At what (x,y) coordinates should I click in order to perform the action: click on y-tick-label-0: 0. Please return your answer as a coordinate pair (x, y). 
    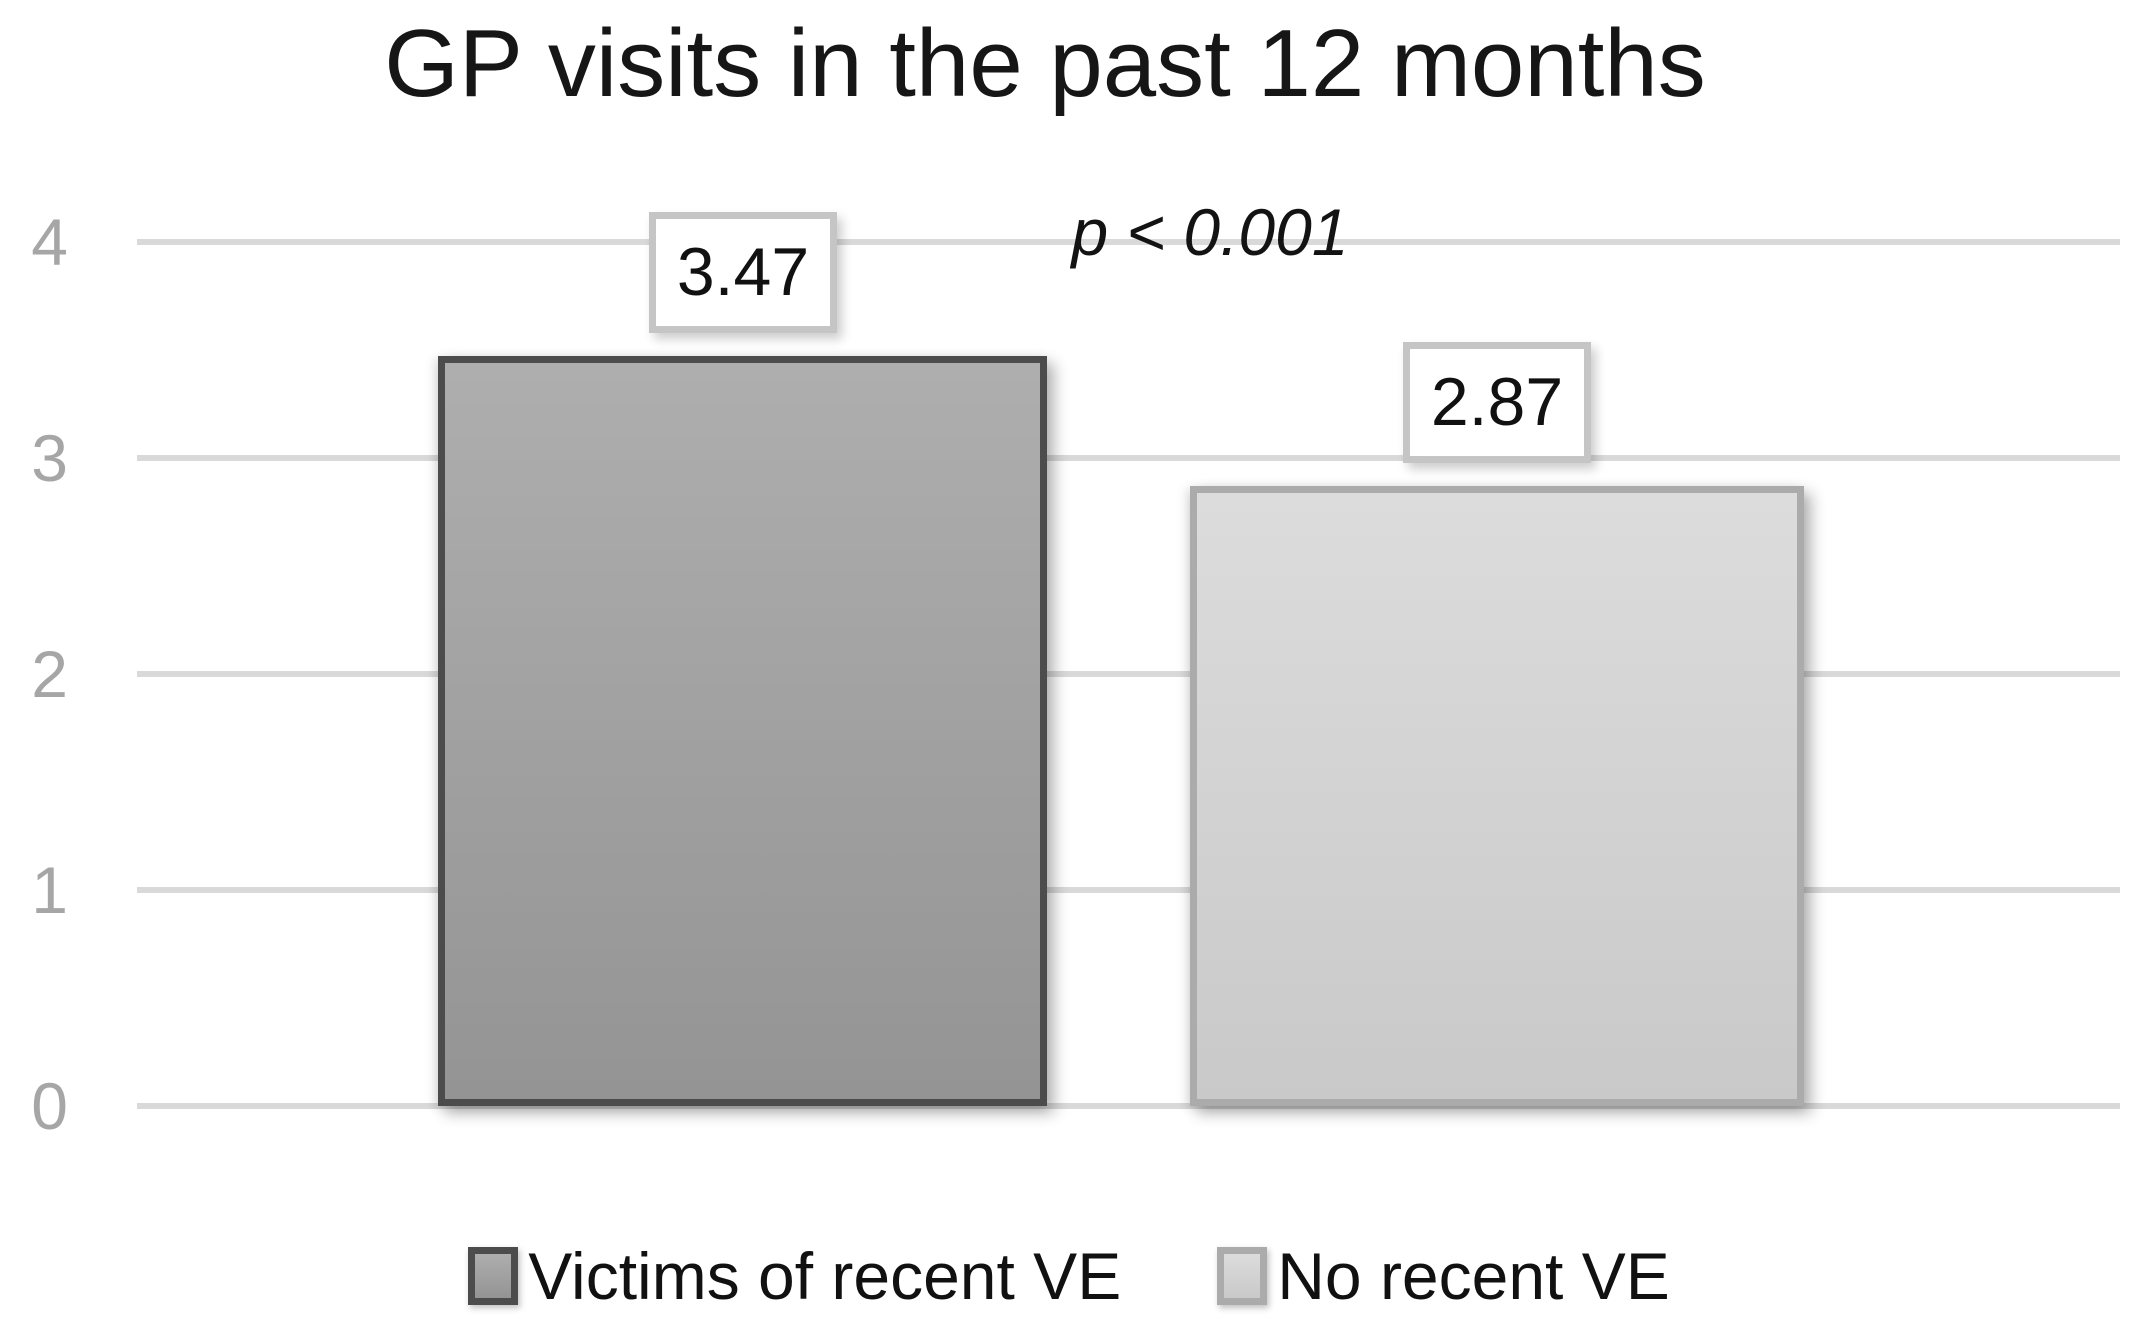
    Looking at the image, I should click on (49, 1106).